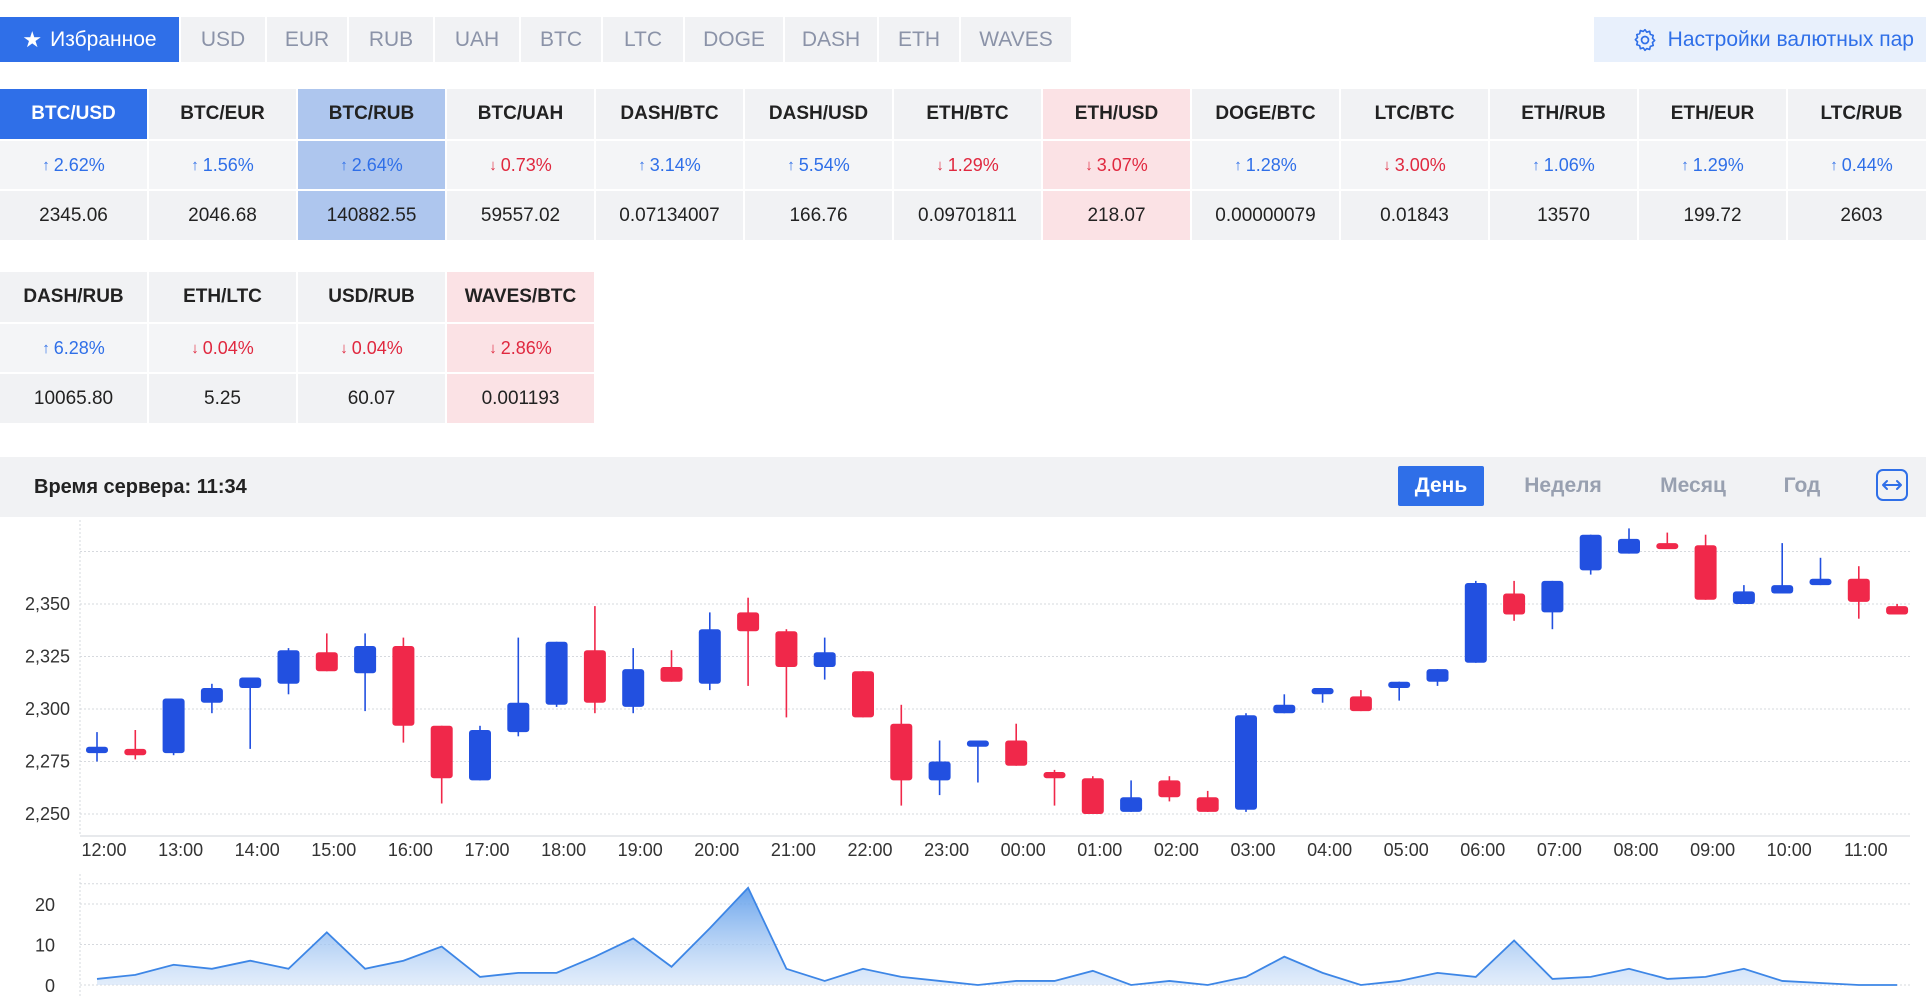 Image resolution: width=1926 pixels, height=996 pixels. Describe the element at coordinates (410, 850) in the screenshot. I see `x-tick-label: 16:00` at that location.